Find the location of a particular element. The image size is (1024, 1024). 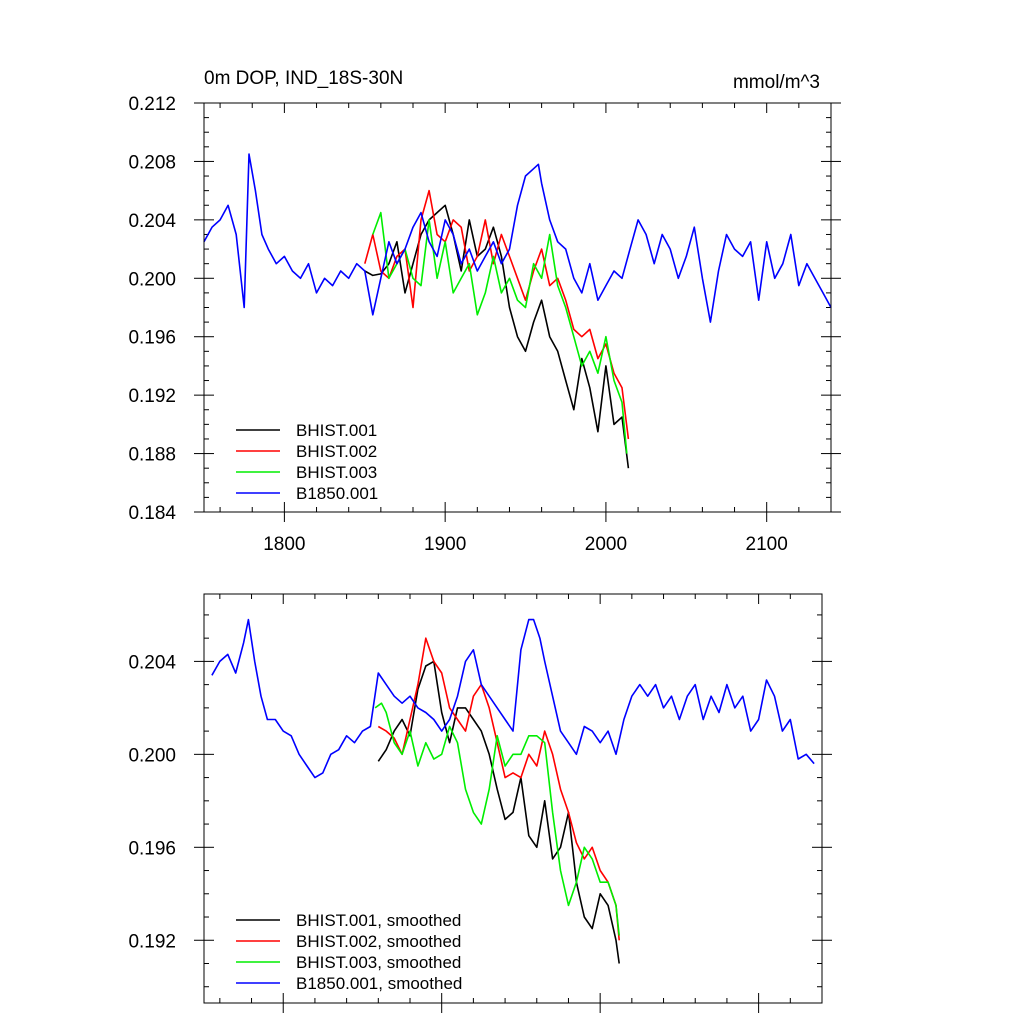

bottom-legend-label-1: BHIST.002, smoothed is located at coordinates (378, 941).